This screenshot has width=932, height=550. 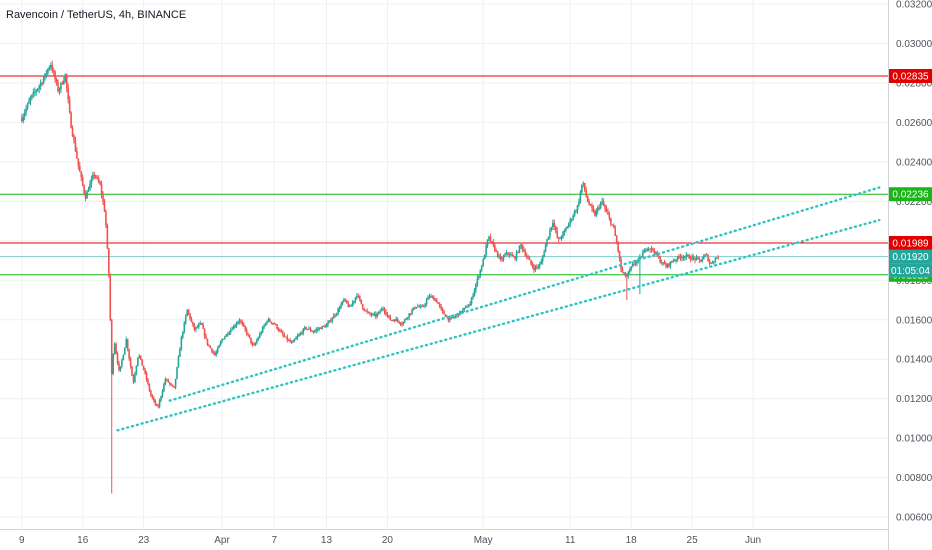 I want to click on countdown-label: 01:05:04, so click(x=910, y=271).